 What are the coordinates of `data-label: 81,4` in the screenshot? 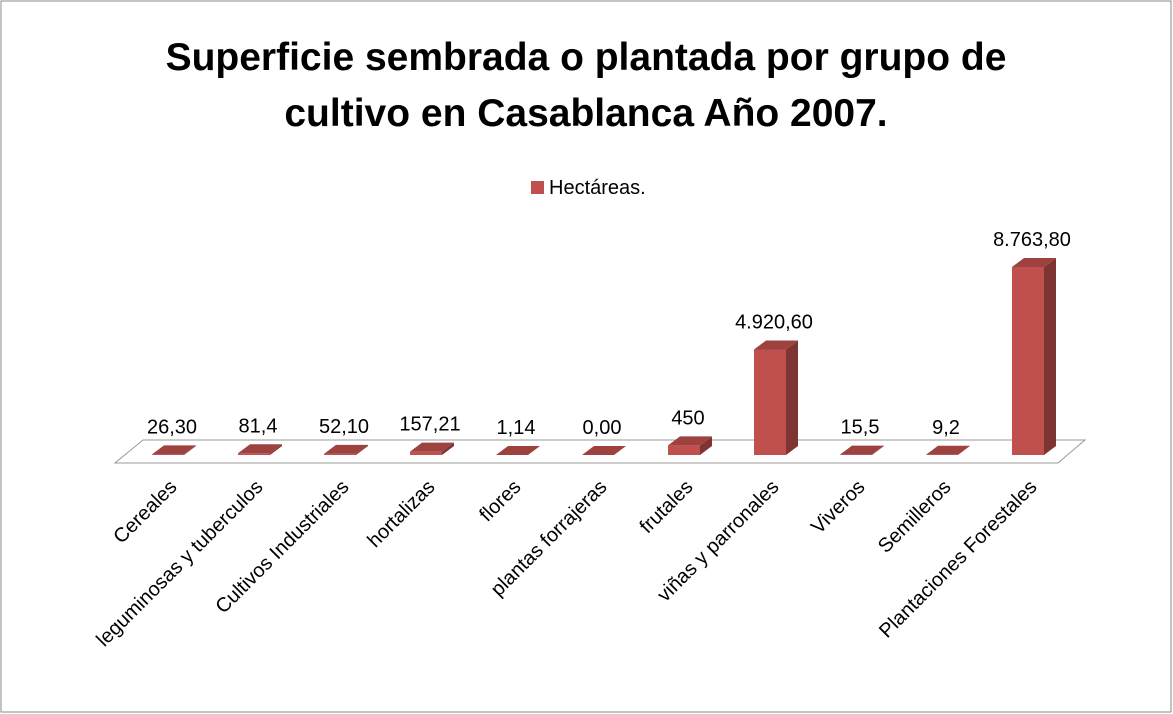 It's located at (258, 426).